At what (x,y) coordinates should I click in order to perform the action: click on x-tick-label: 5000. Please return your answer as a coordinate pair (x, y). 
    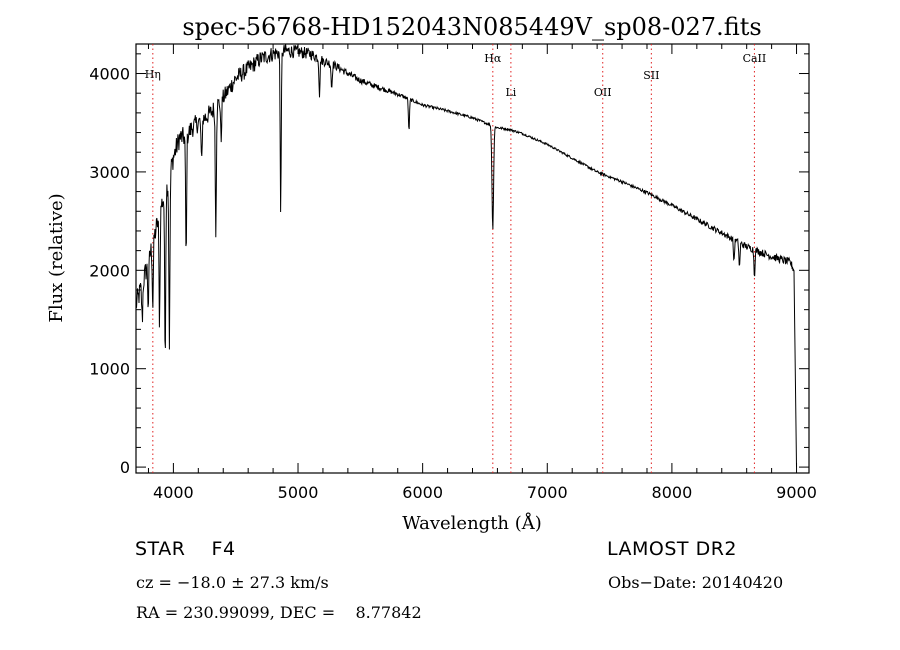
    Looking at the image, I should click on (298, 492).